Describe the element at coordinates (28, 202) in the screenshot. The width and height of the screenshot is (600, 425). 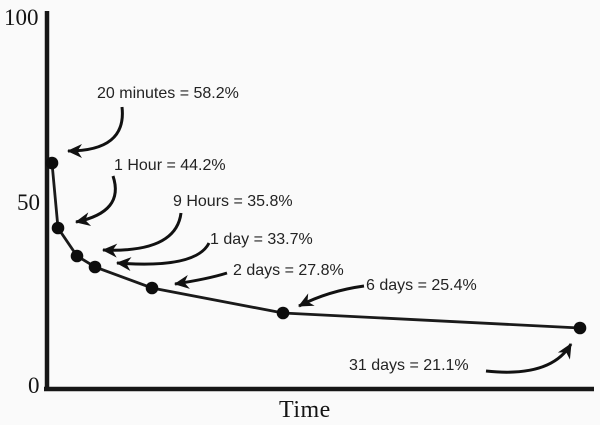
I see `y-tick-50: 50` at that location.